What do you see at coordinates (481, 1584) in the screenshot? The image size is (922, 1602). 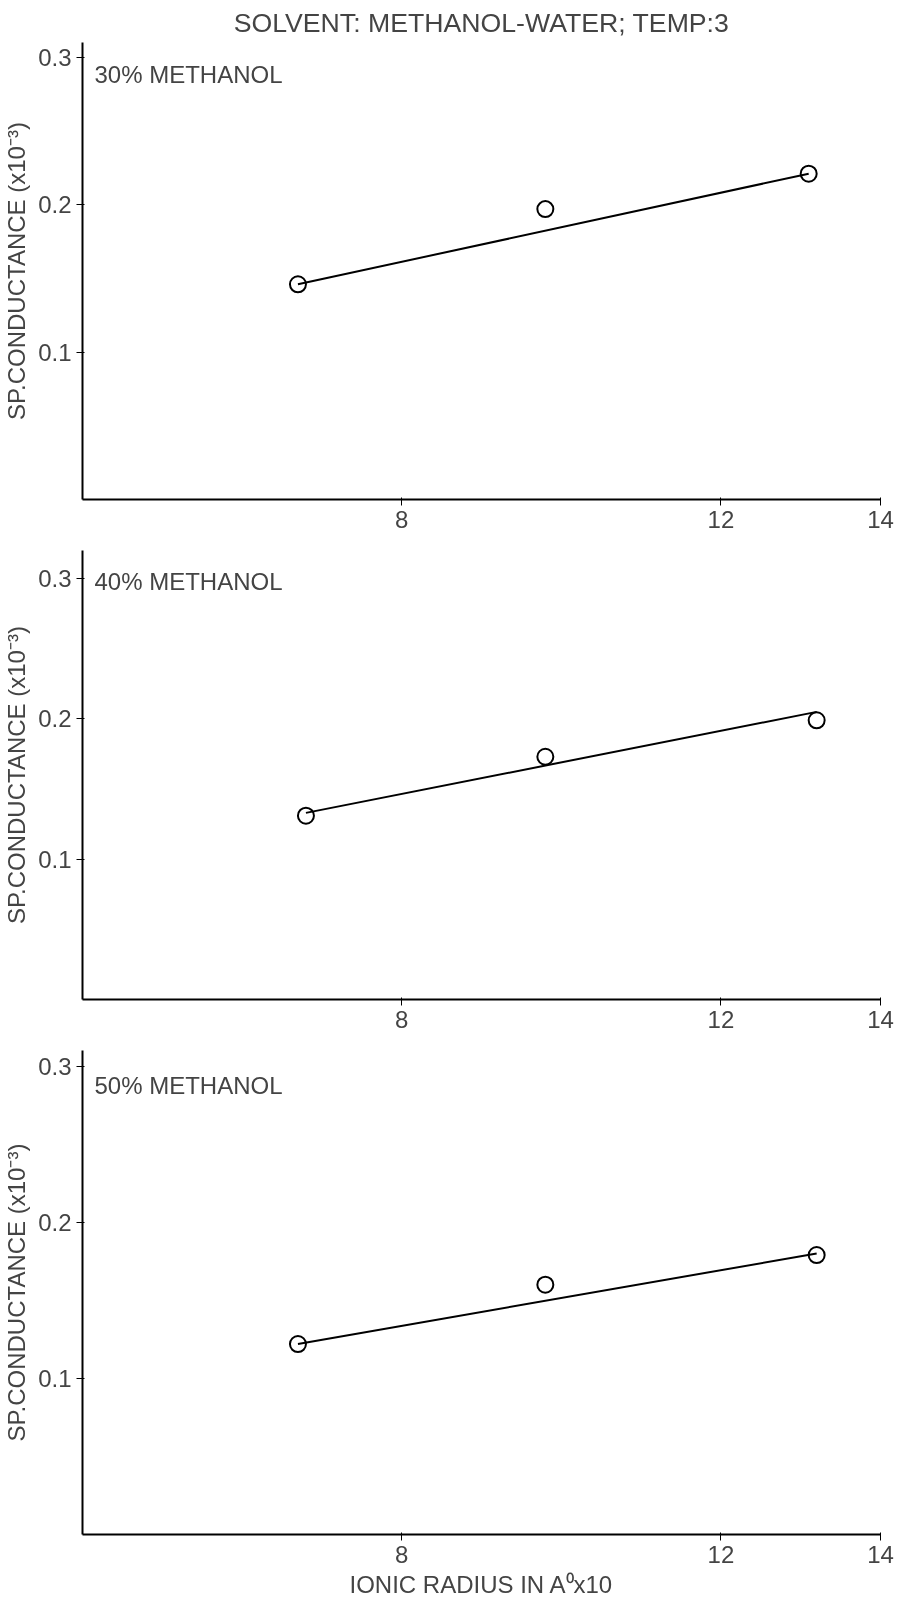 I see `x-axis-title: IONIC RADIUS IN A⁰x10` at bounding box center [481, 1584].